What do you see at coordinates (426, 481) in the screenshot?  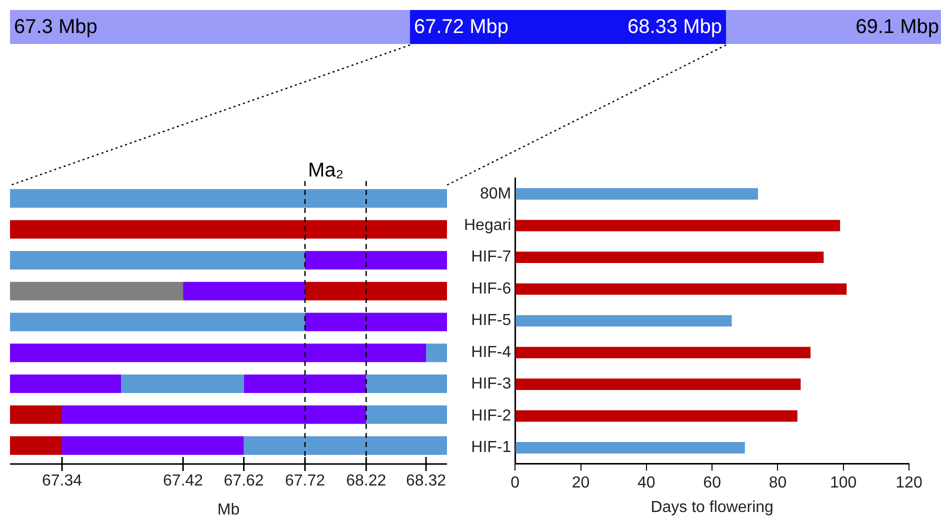 I see `annotation: 68.32` at bounding box center [426, 481].